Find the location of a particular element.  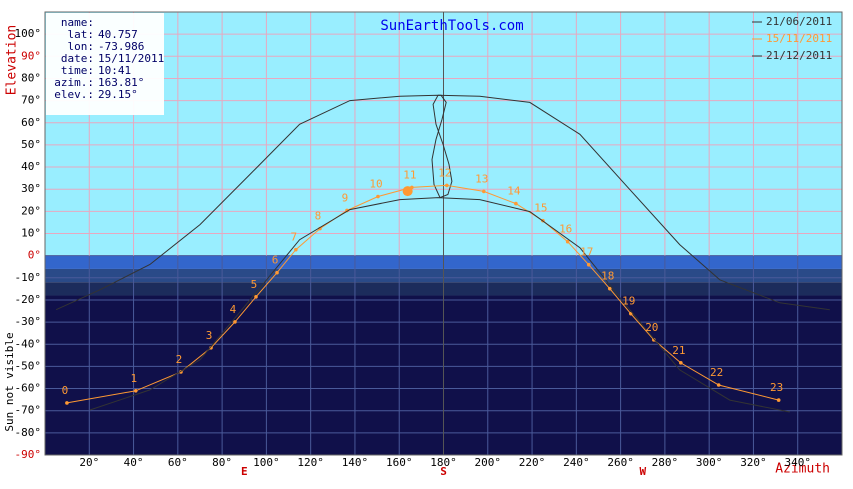

hour-label: 0 is located at coordinates (65, 390).